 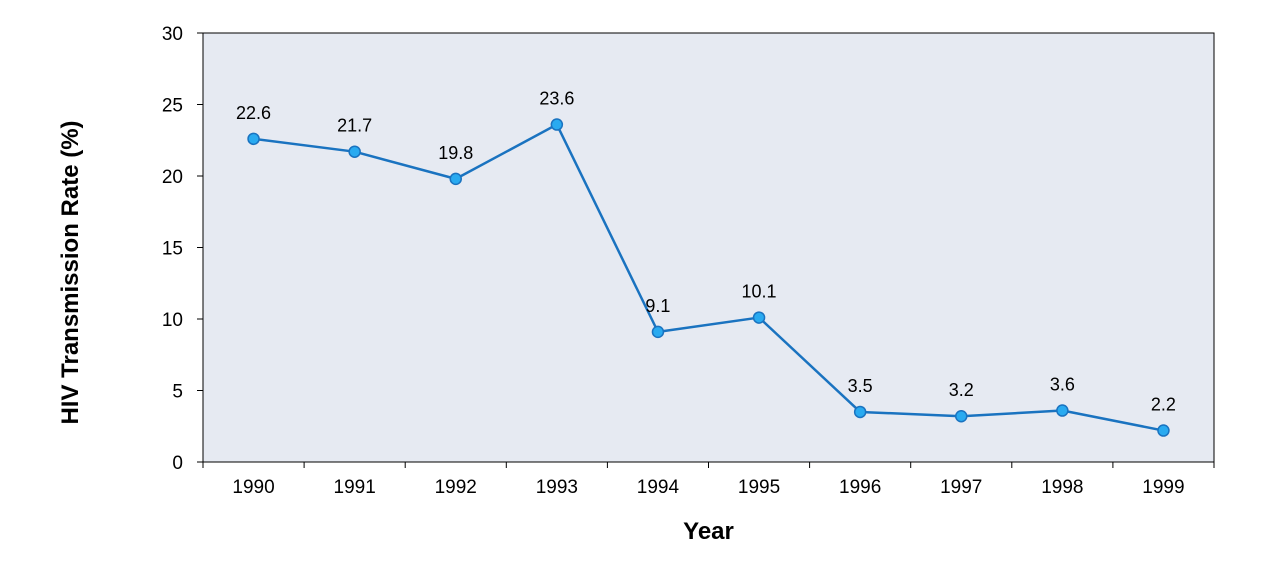 I want to click on data-label: 9.1, so click(x=657, y=306).